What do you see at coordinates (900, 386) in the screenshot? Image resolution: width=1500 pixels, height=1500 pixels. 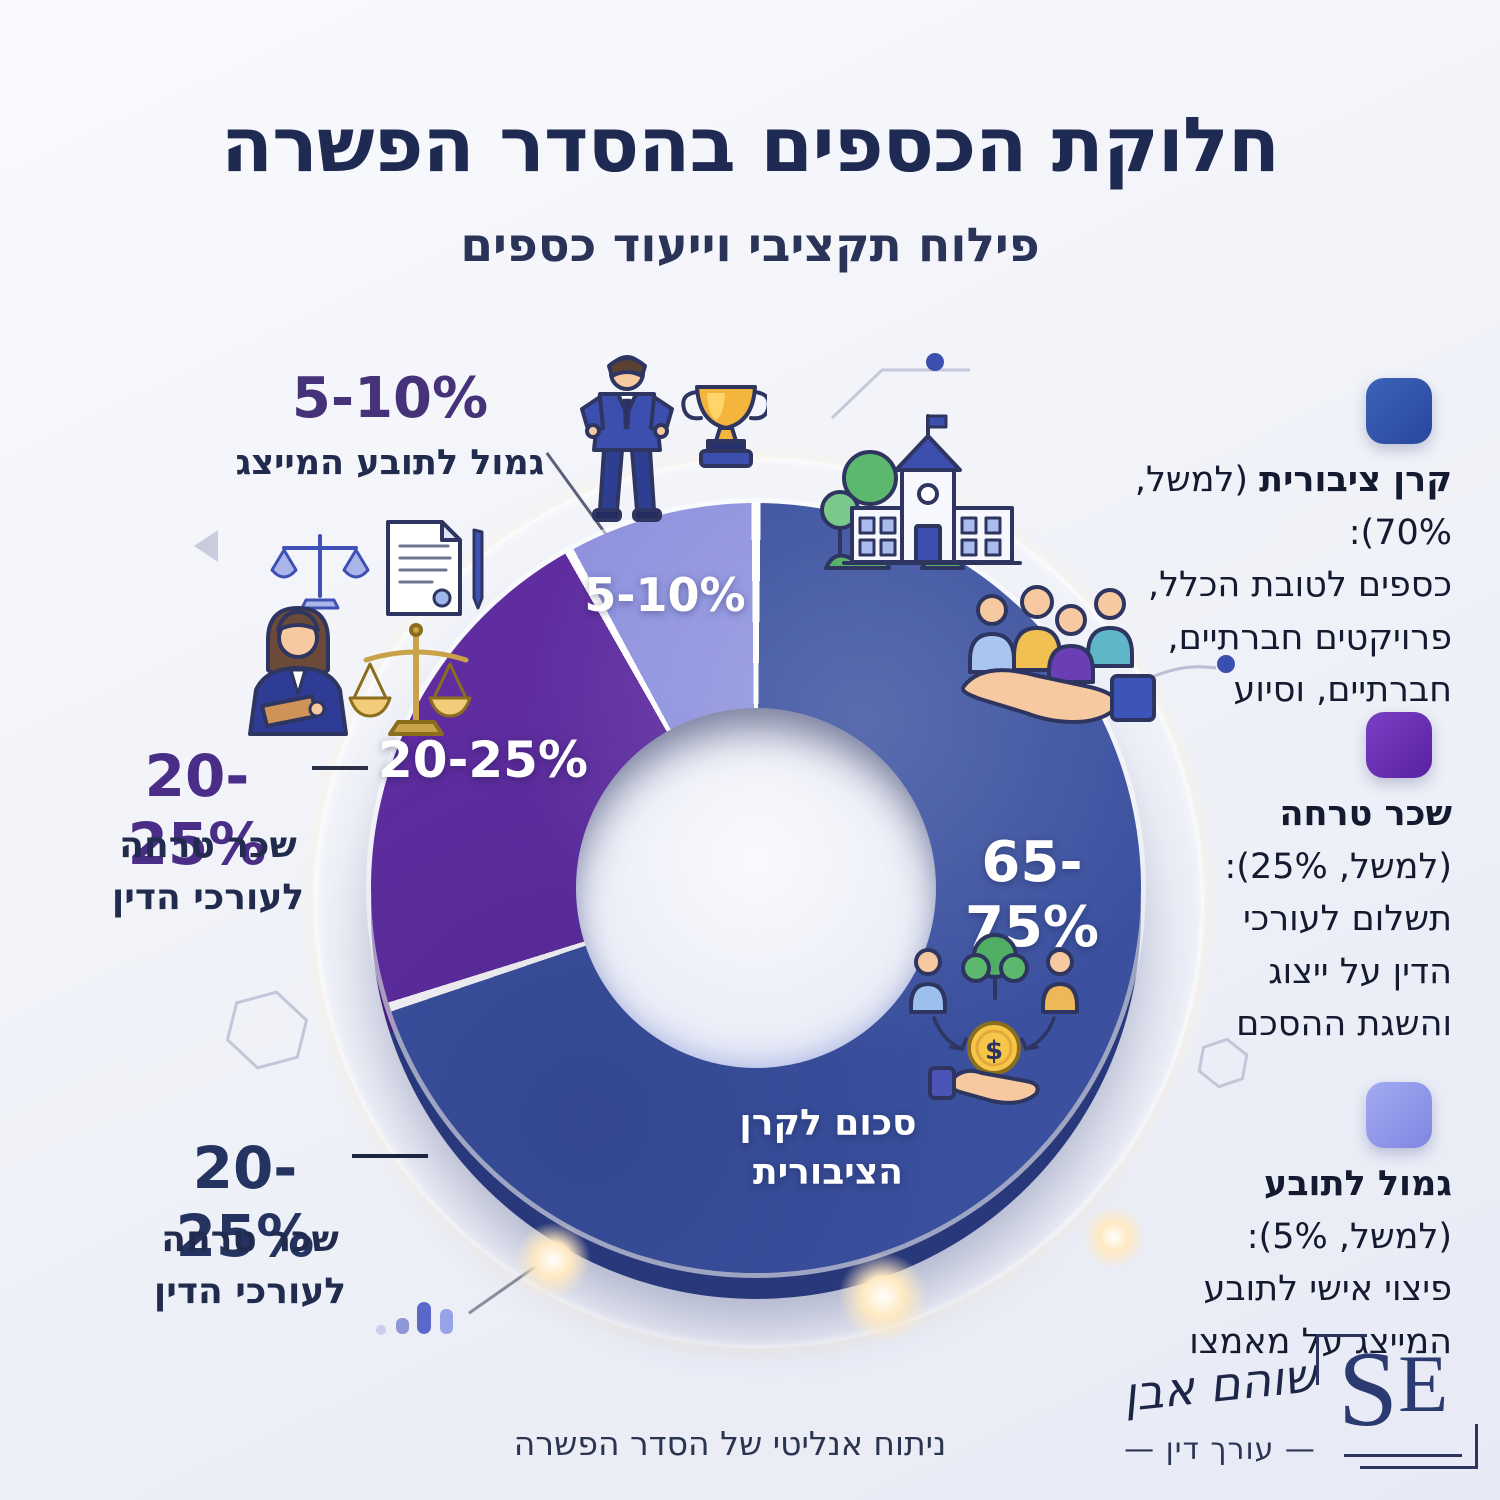 I see `circuit-line-decoration` at bounding box center [900, 386].